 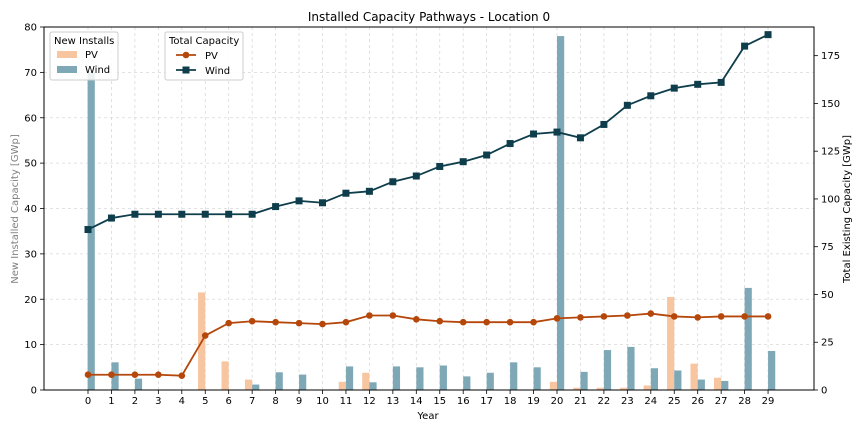 What do you see at coordinates (557, 401) in the screenshot?
I see `x-tick-label: 20` at bounding box center [557, 401].